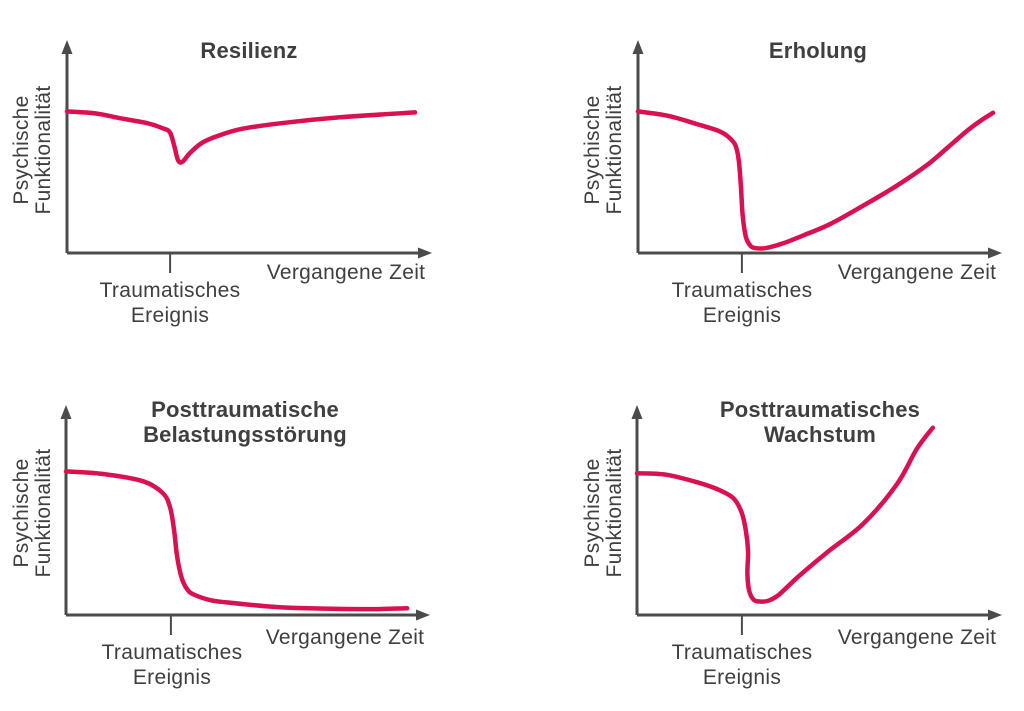 This screenshot has width=1024, height=711. Describe the element at coordinates (172, 665) in the screenshot. I see `event-label-ptbs: Traumatisches Ereignis` at that location.